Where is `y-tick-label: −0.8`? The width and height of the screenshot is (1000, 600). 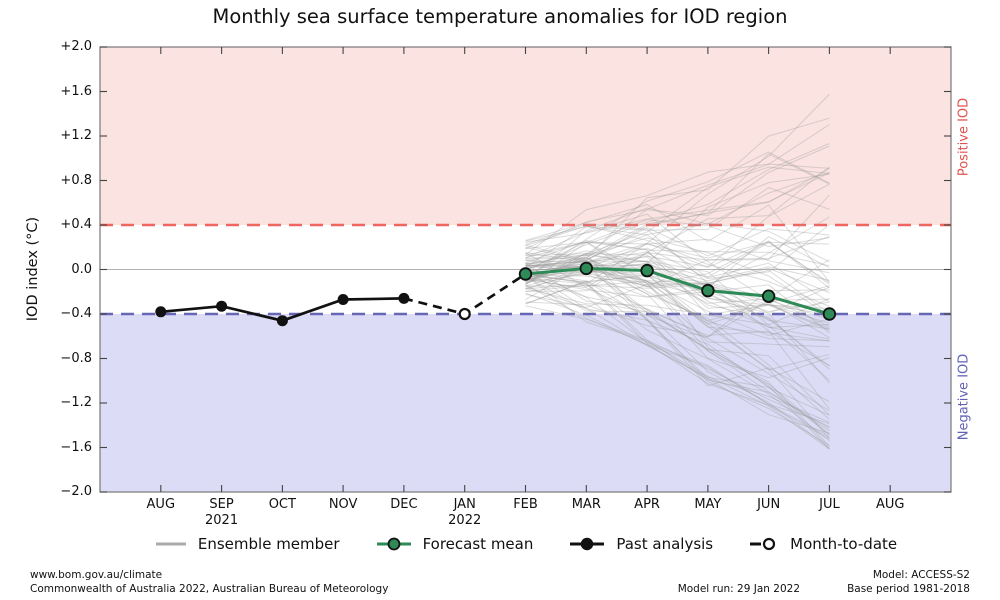
y-tick-label: −0.8 is located at coordinates (76, 358).